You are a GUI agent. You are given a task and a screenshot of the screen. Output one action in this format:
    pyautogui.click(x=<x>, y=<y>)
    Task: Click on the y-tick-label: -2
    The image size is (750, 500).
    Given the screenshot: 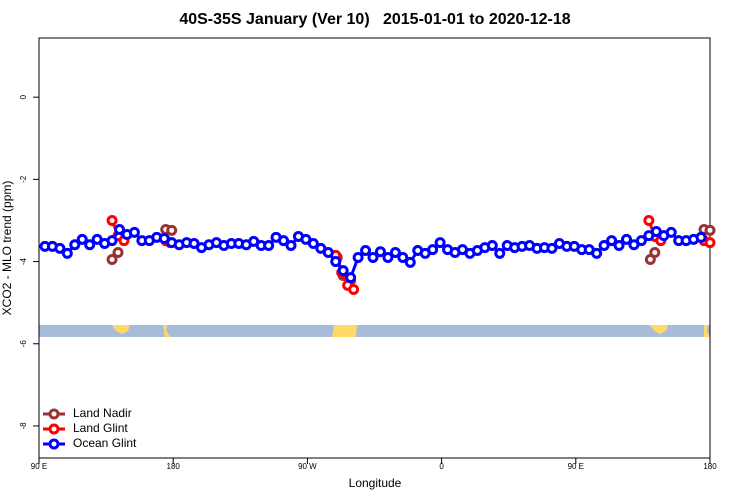 What is the action you would take?
    pyautogui.click(x=23, y=179)
    